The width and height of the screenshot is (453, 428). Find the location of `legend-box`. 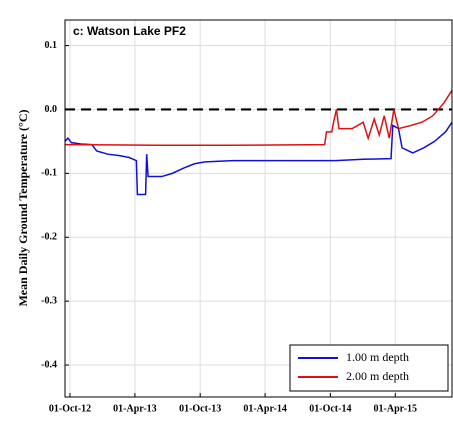

legend-box is located at coordinates (369, 368).